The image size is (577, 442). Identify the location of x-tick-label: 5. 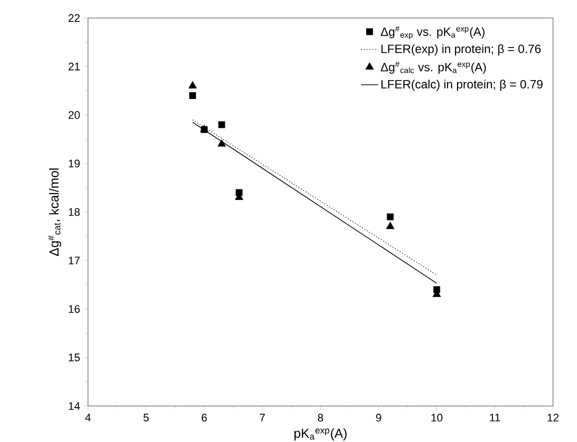
(146, 418).